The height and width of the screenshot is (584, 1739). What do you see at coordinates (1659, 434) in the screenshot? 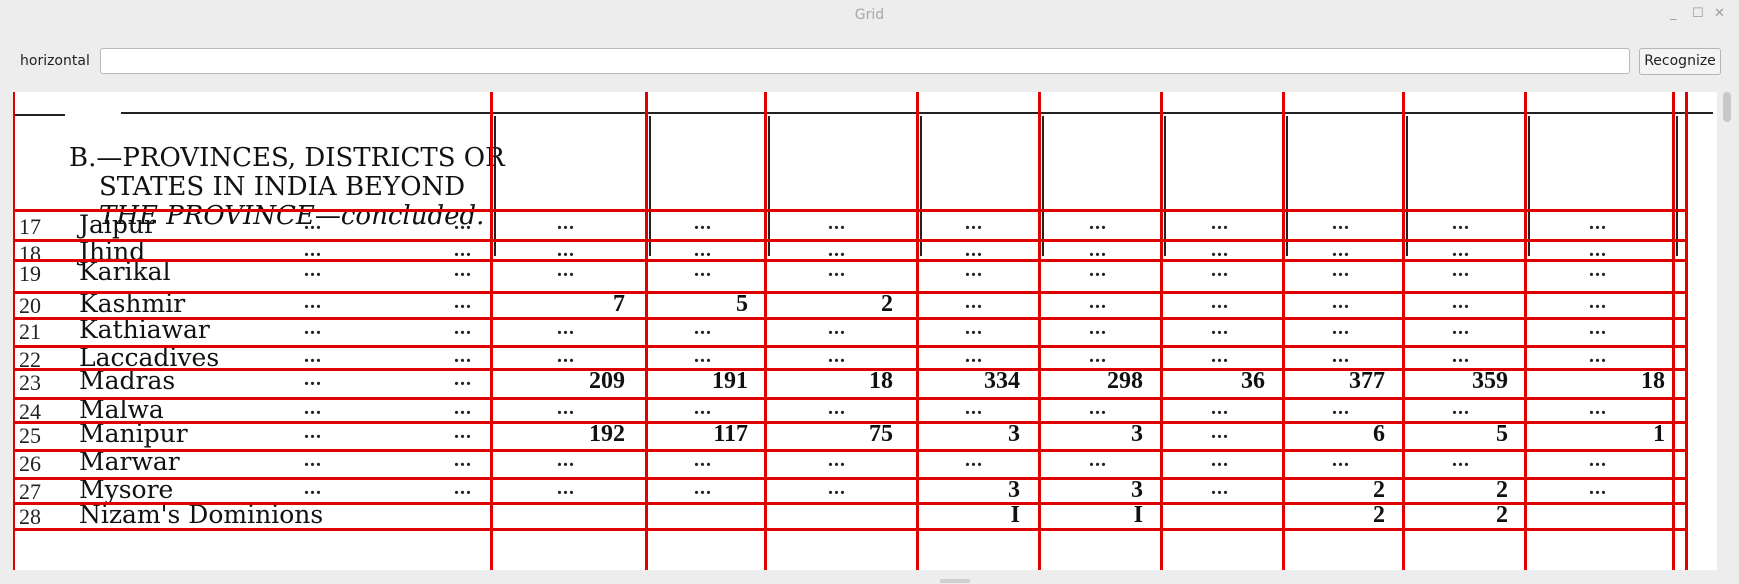
I see `cell-value: 1` at bounding box center [1659, 434].